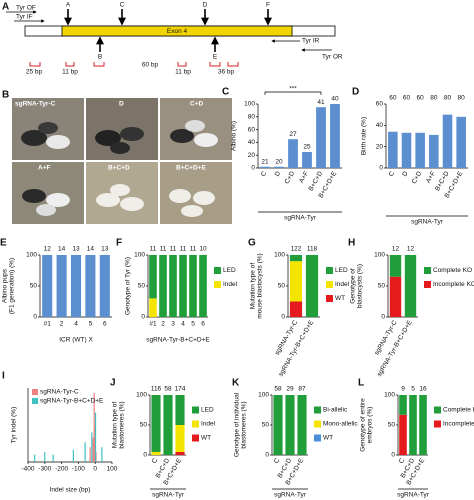 Image resolution: width=474 pixels, height=500 pixels. Describe the element at coordinates (122, 5) in the screenshot. I see `site-label: C` at that location.